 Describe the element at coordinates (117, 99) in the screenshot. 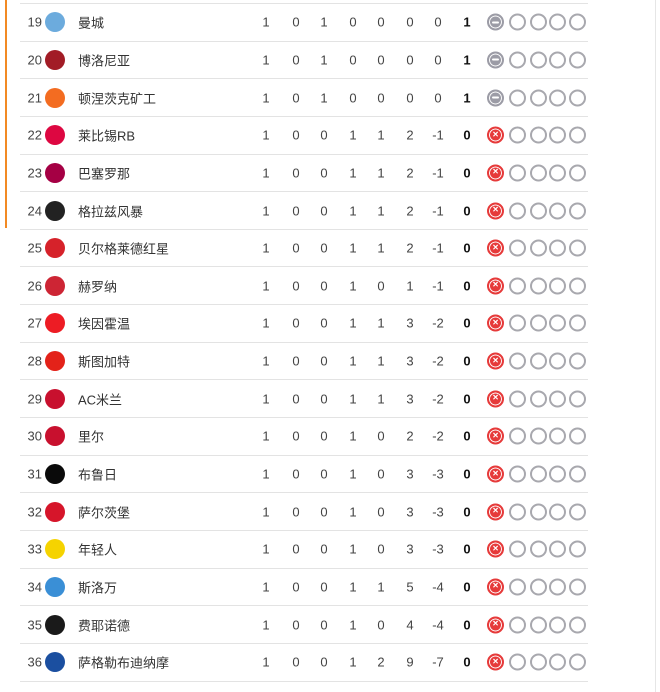

I see `team-name: 顿涅茨克矿工` at that location.